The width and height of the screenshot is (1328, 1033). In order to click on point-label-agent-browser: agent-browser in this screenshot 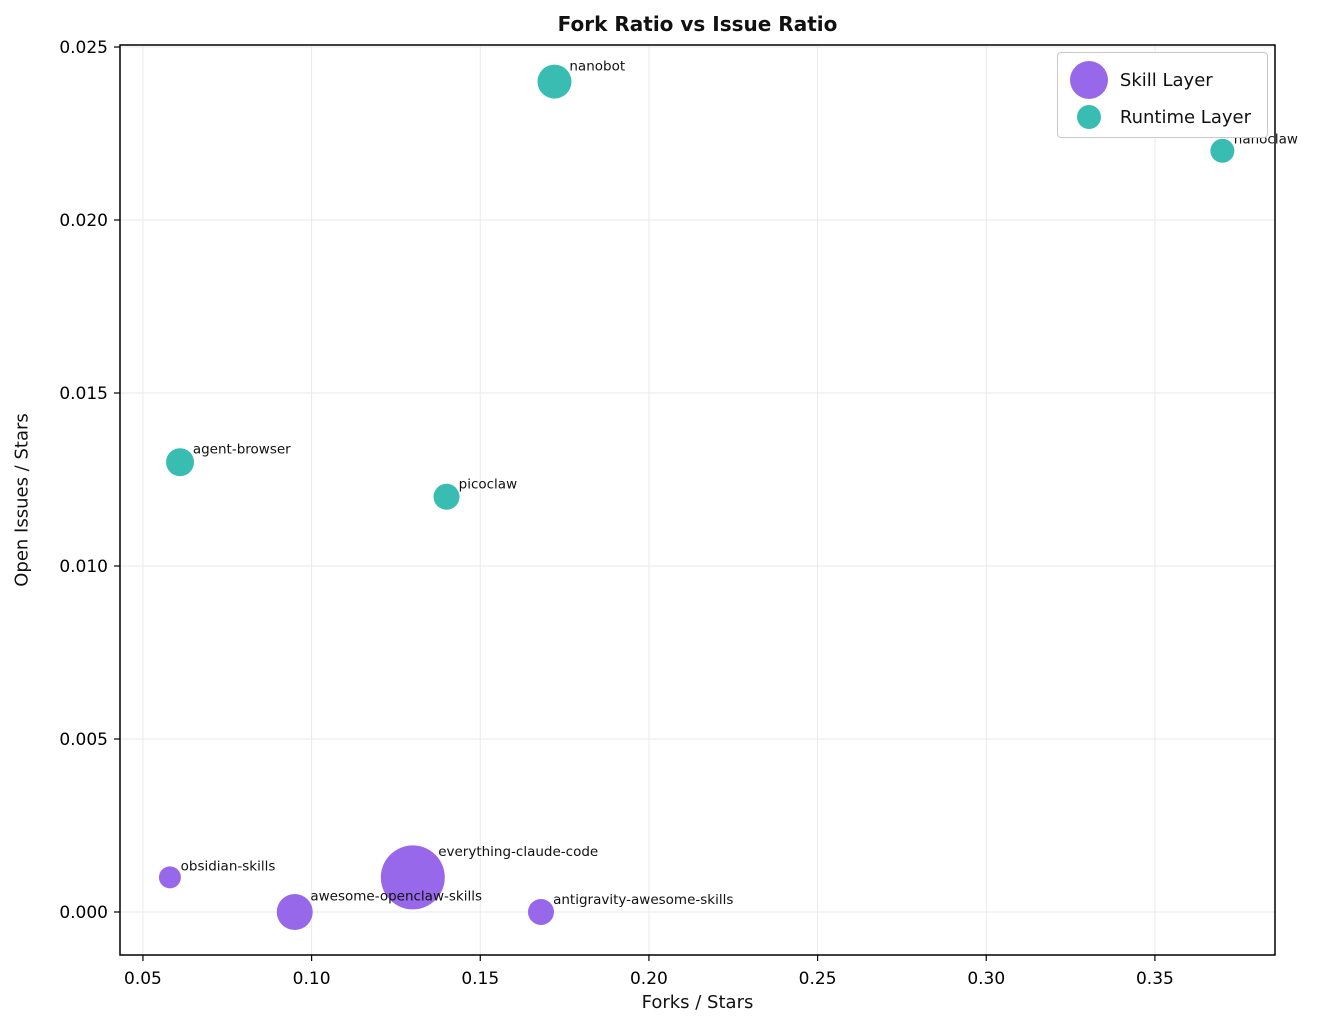, I will do `click(242, 449)`.